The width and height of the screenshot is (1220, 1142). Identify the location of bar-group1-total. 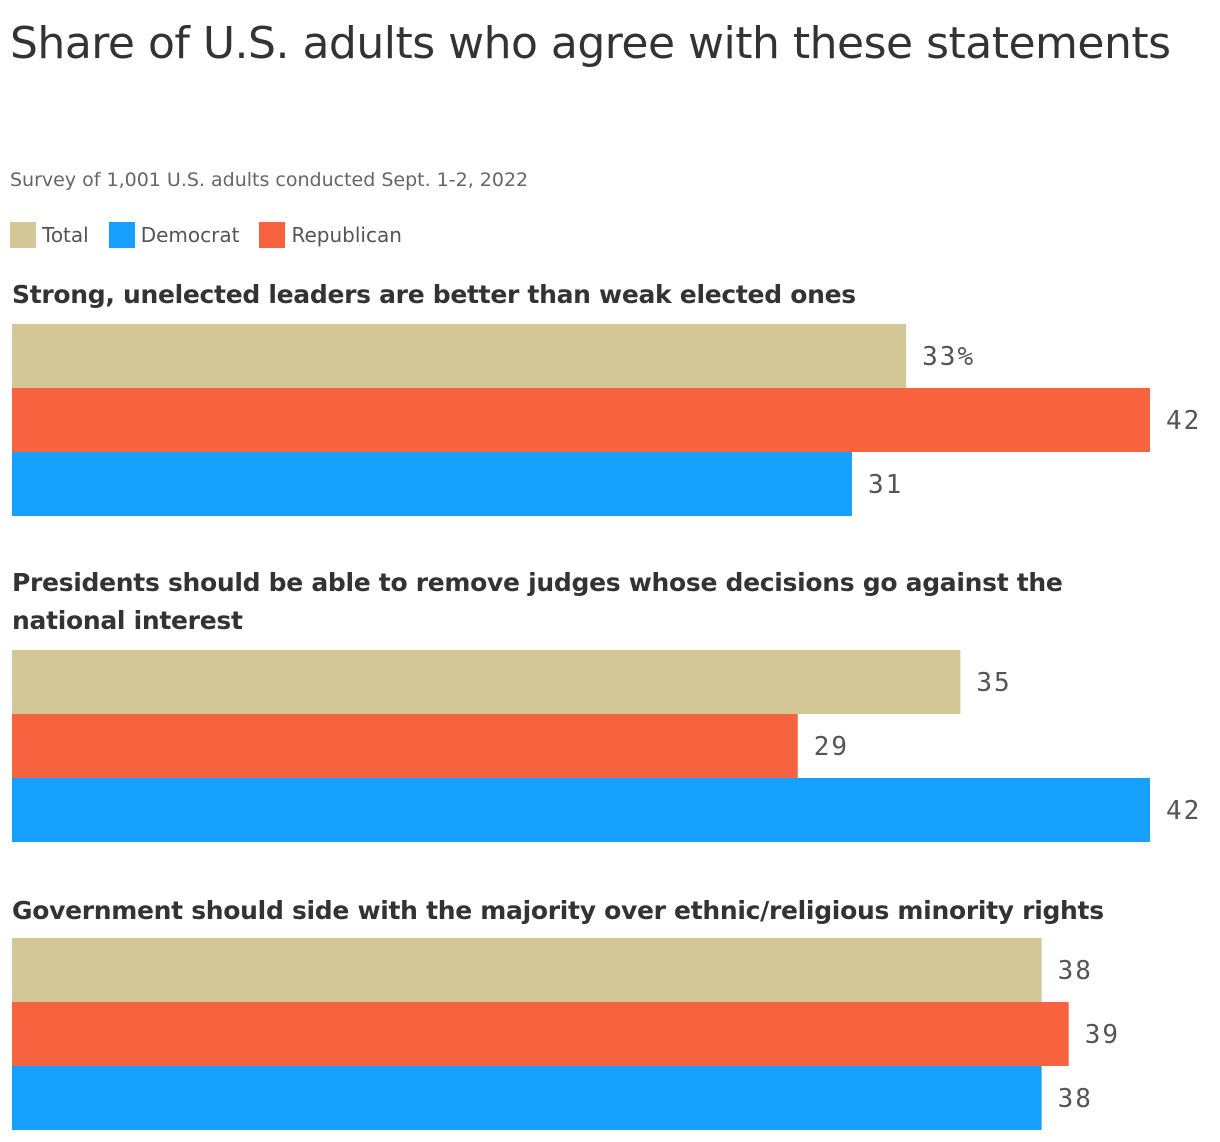
(459, 356).